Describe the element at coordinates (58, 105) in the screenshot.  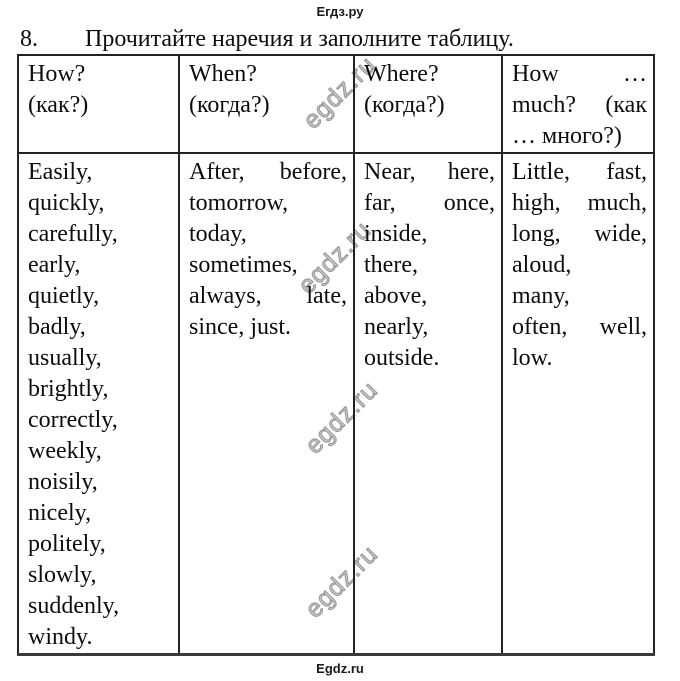
I see `header-line: (как?)` at that location.